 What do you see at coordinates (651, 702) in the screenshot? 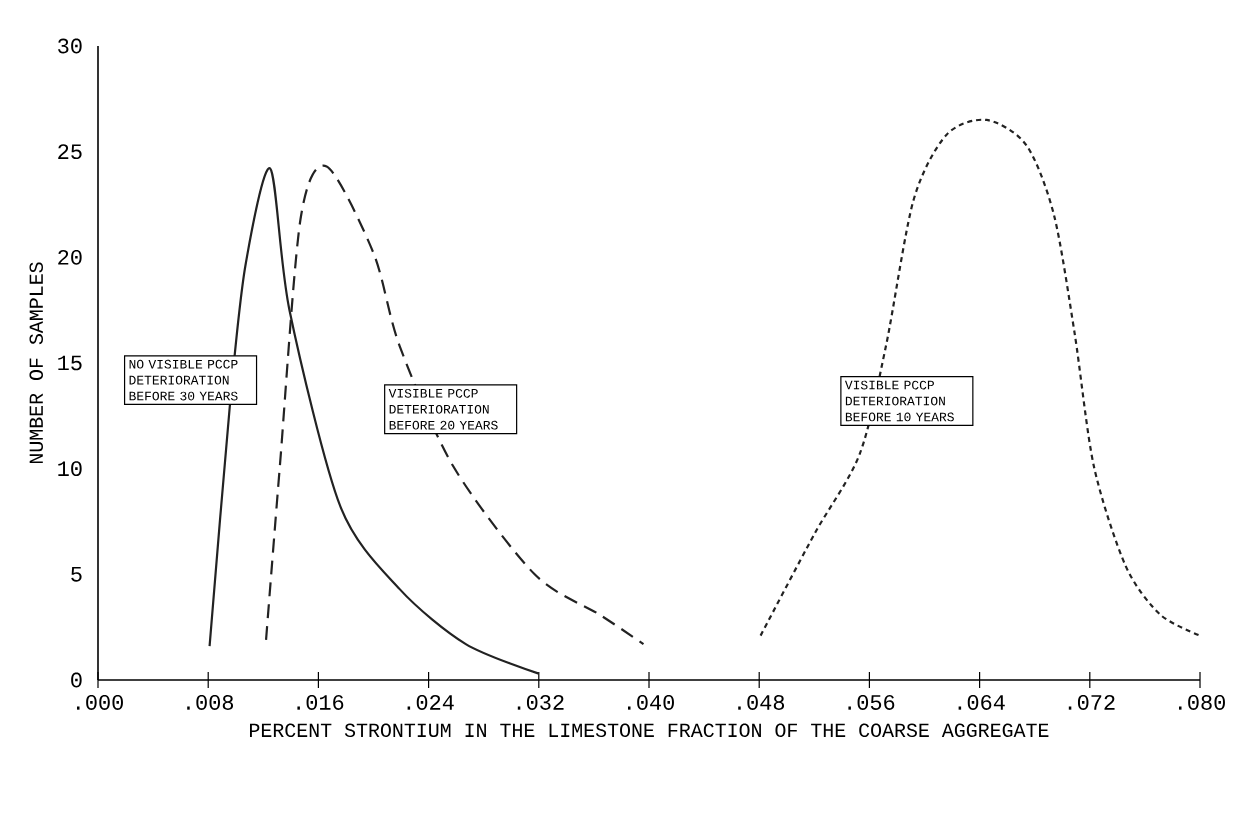
I see `x-tick-label: .040` at bounding box center [651, 702].